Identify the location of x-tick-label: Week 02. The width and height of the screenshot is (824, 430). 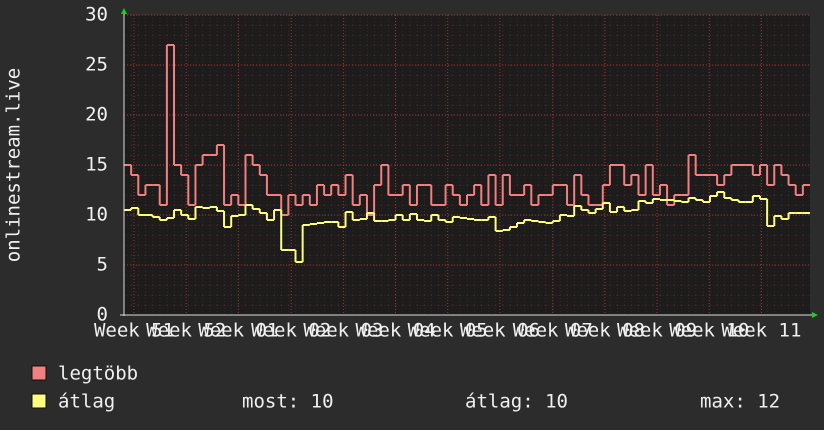
(291, 331).